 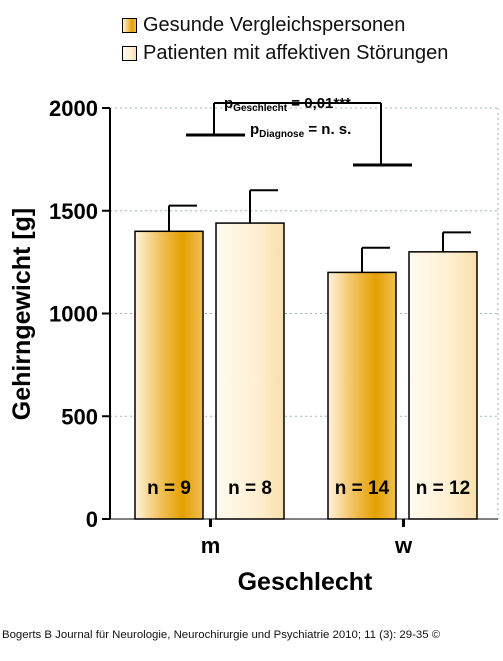 What do you see at coordinates (362, 395) in the screenshot?
I see `bar-healthy-w` at bounding box center [362, 395].